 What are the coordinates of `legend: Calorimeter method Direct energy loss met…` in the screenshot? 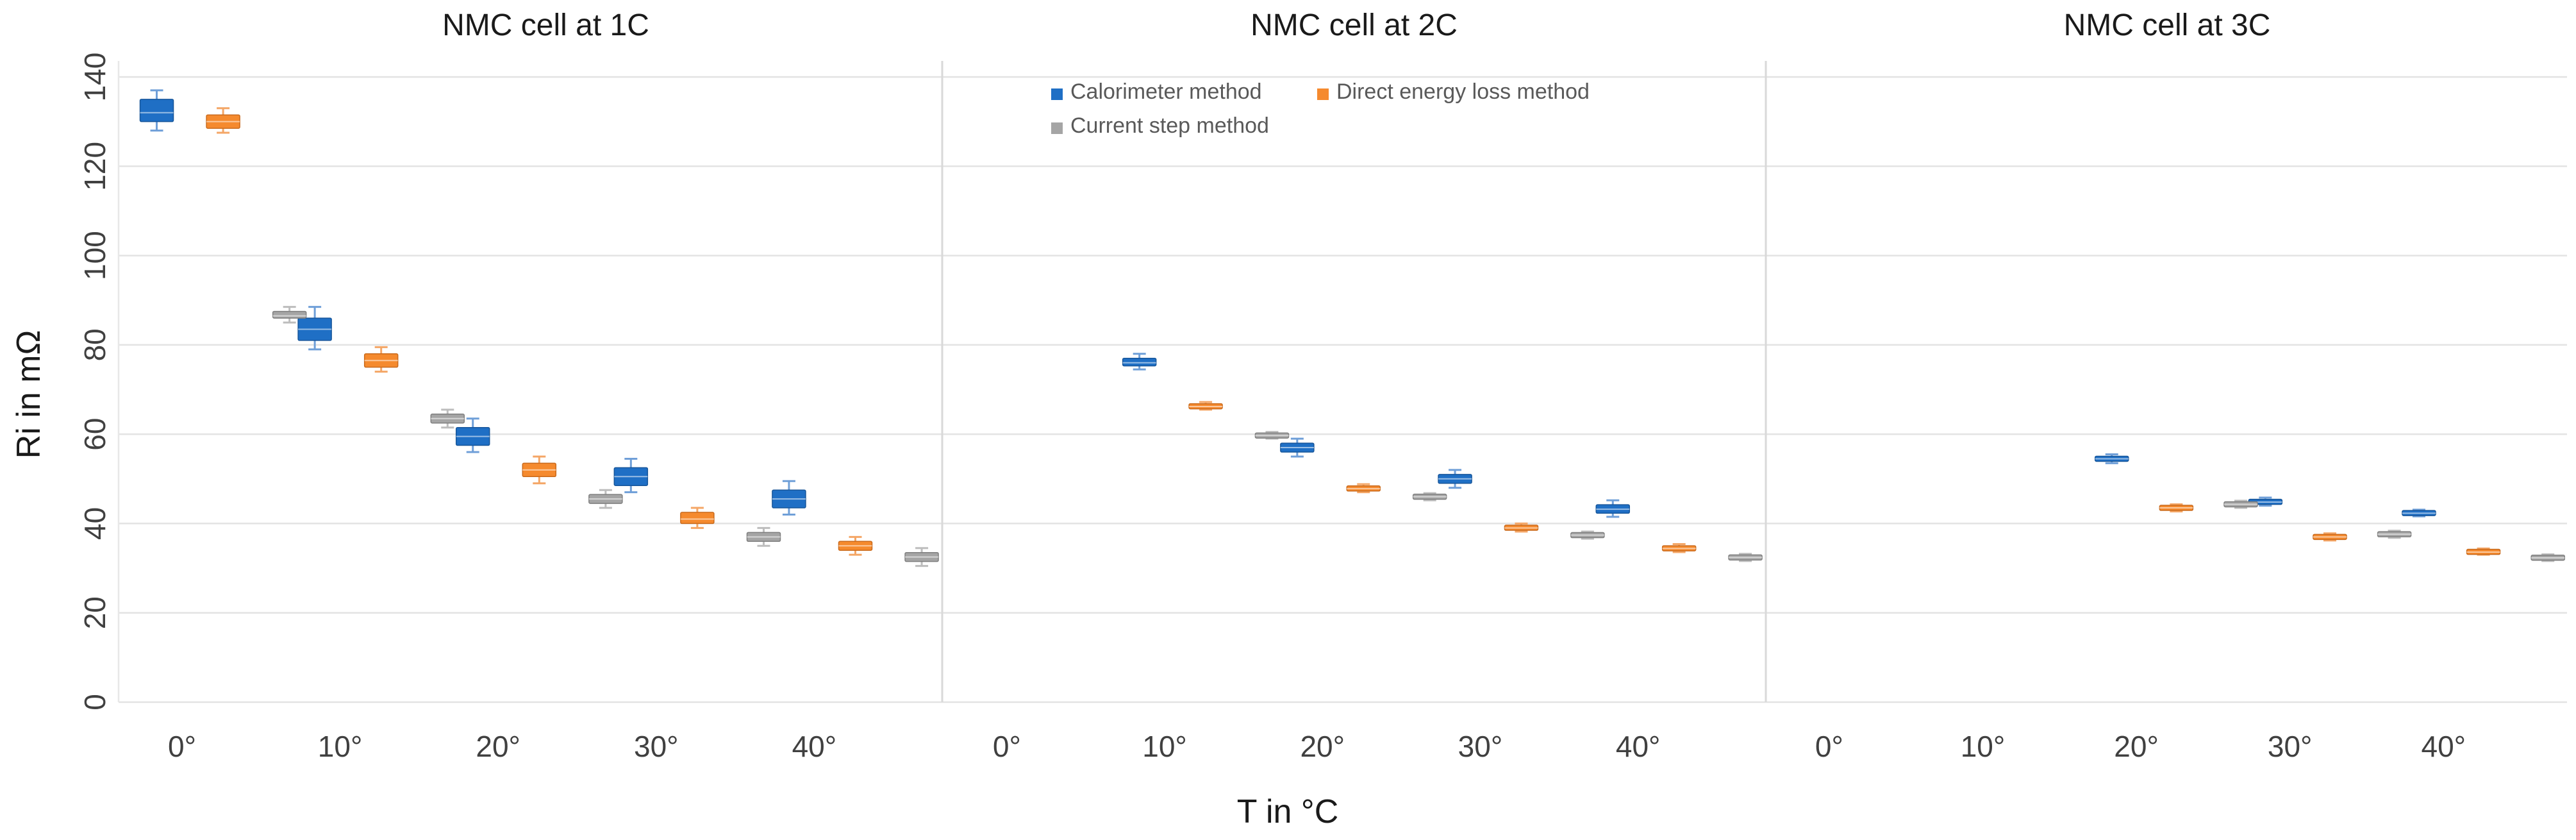 It's located at (1321, 109).